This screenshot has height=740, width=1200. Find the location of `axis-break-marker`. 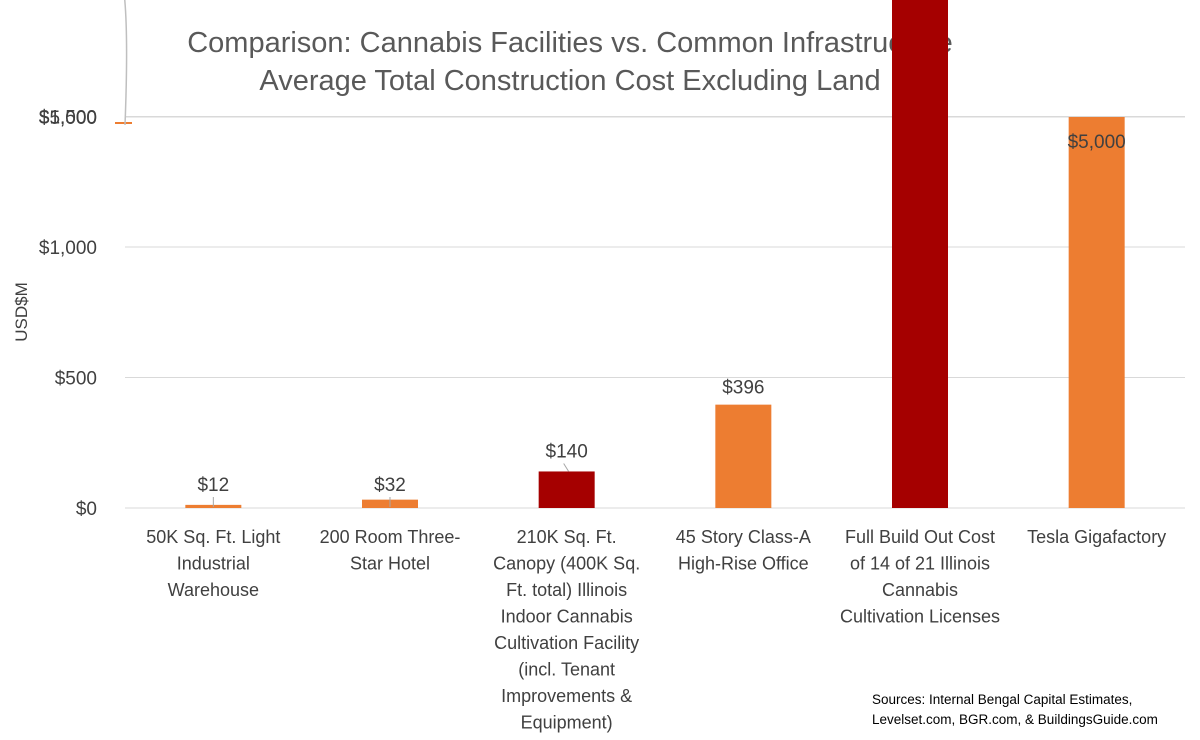

axis-break-marker is located at coordinates (123, 63).